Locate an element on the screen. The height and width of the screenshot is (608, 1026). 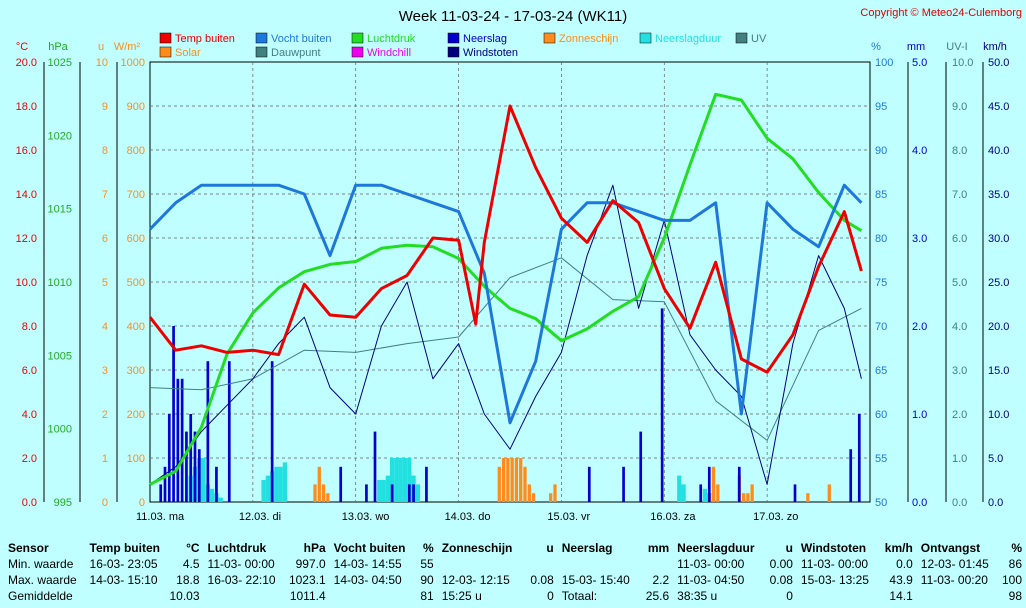
wind-tick-label: 45.0 is located at coordinates (998, 107).